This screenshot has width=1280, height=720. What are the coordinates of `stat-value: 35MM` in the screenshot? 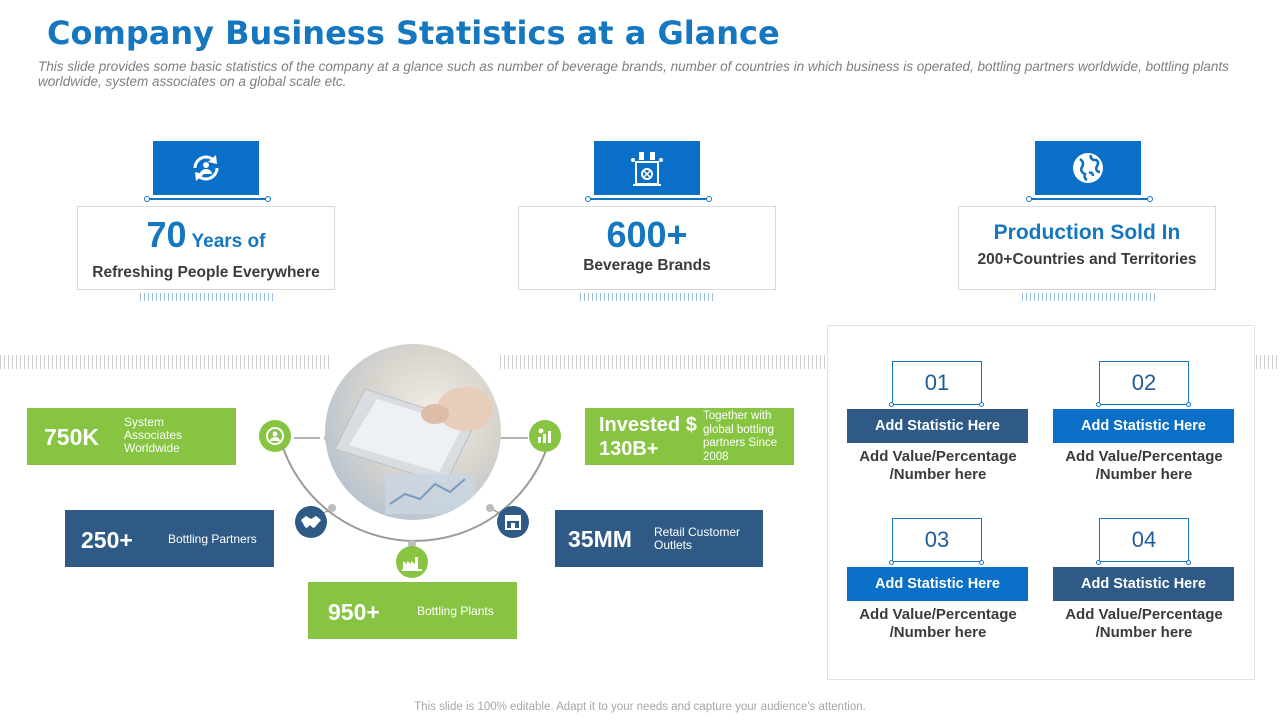 It's located at (600, 539).